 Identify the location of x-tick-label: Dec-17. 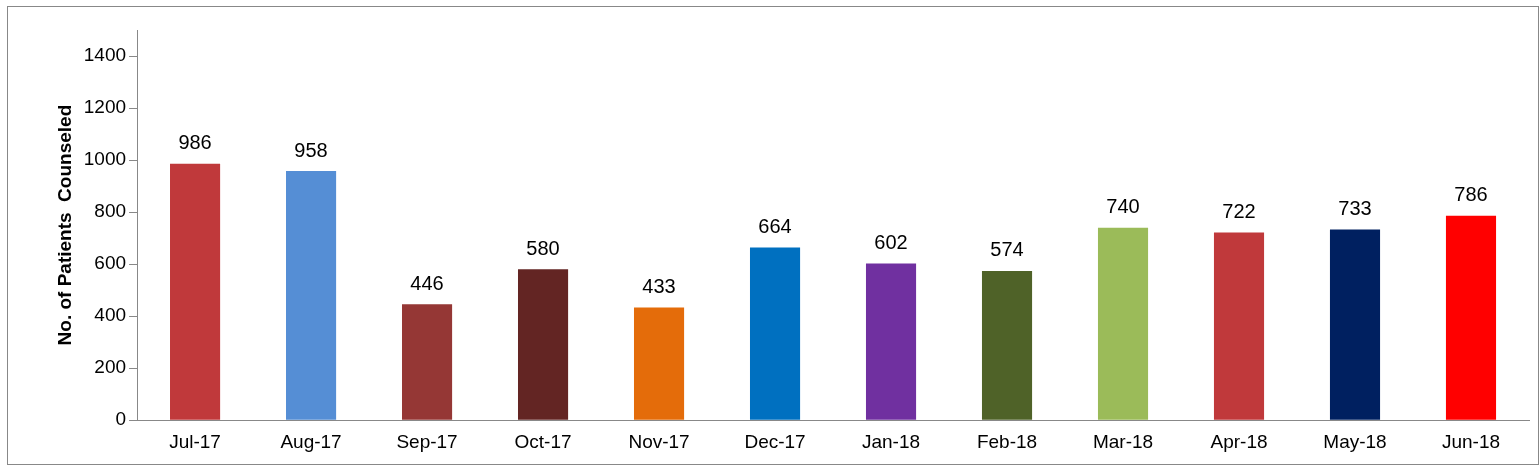
(775, 441).